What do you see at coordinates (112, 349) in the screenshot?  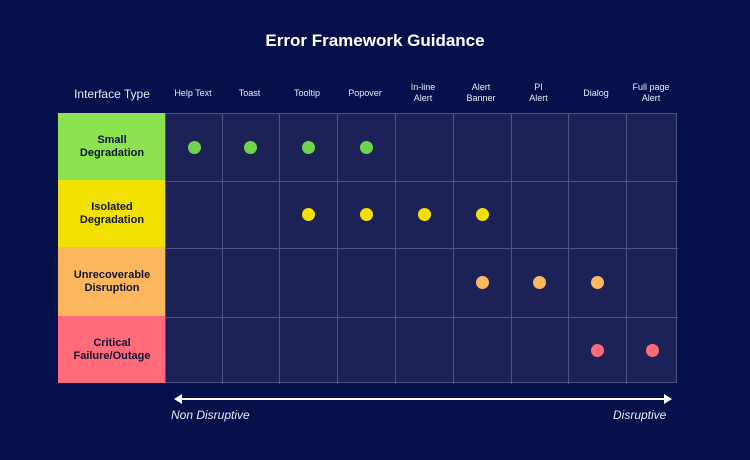 I see `row-label: Critical Failure/Outage` at bounding box center [112, 349].